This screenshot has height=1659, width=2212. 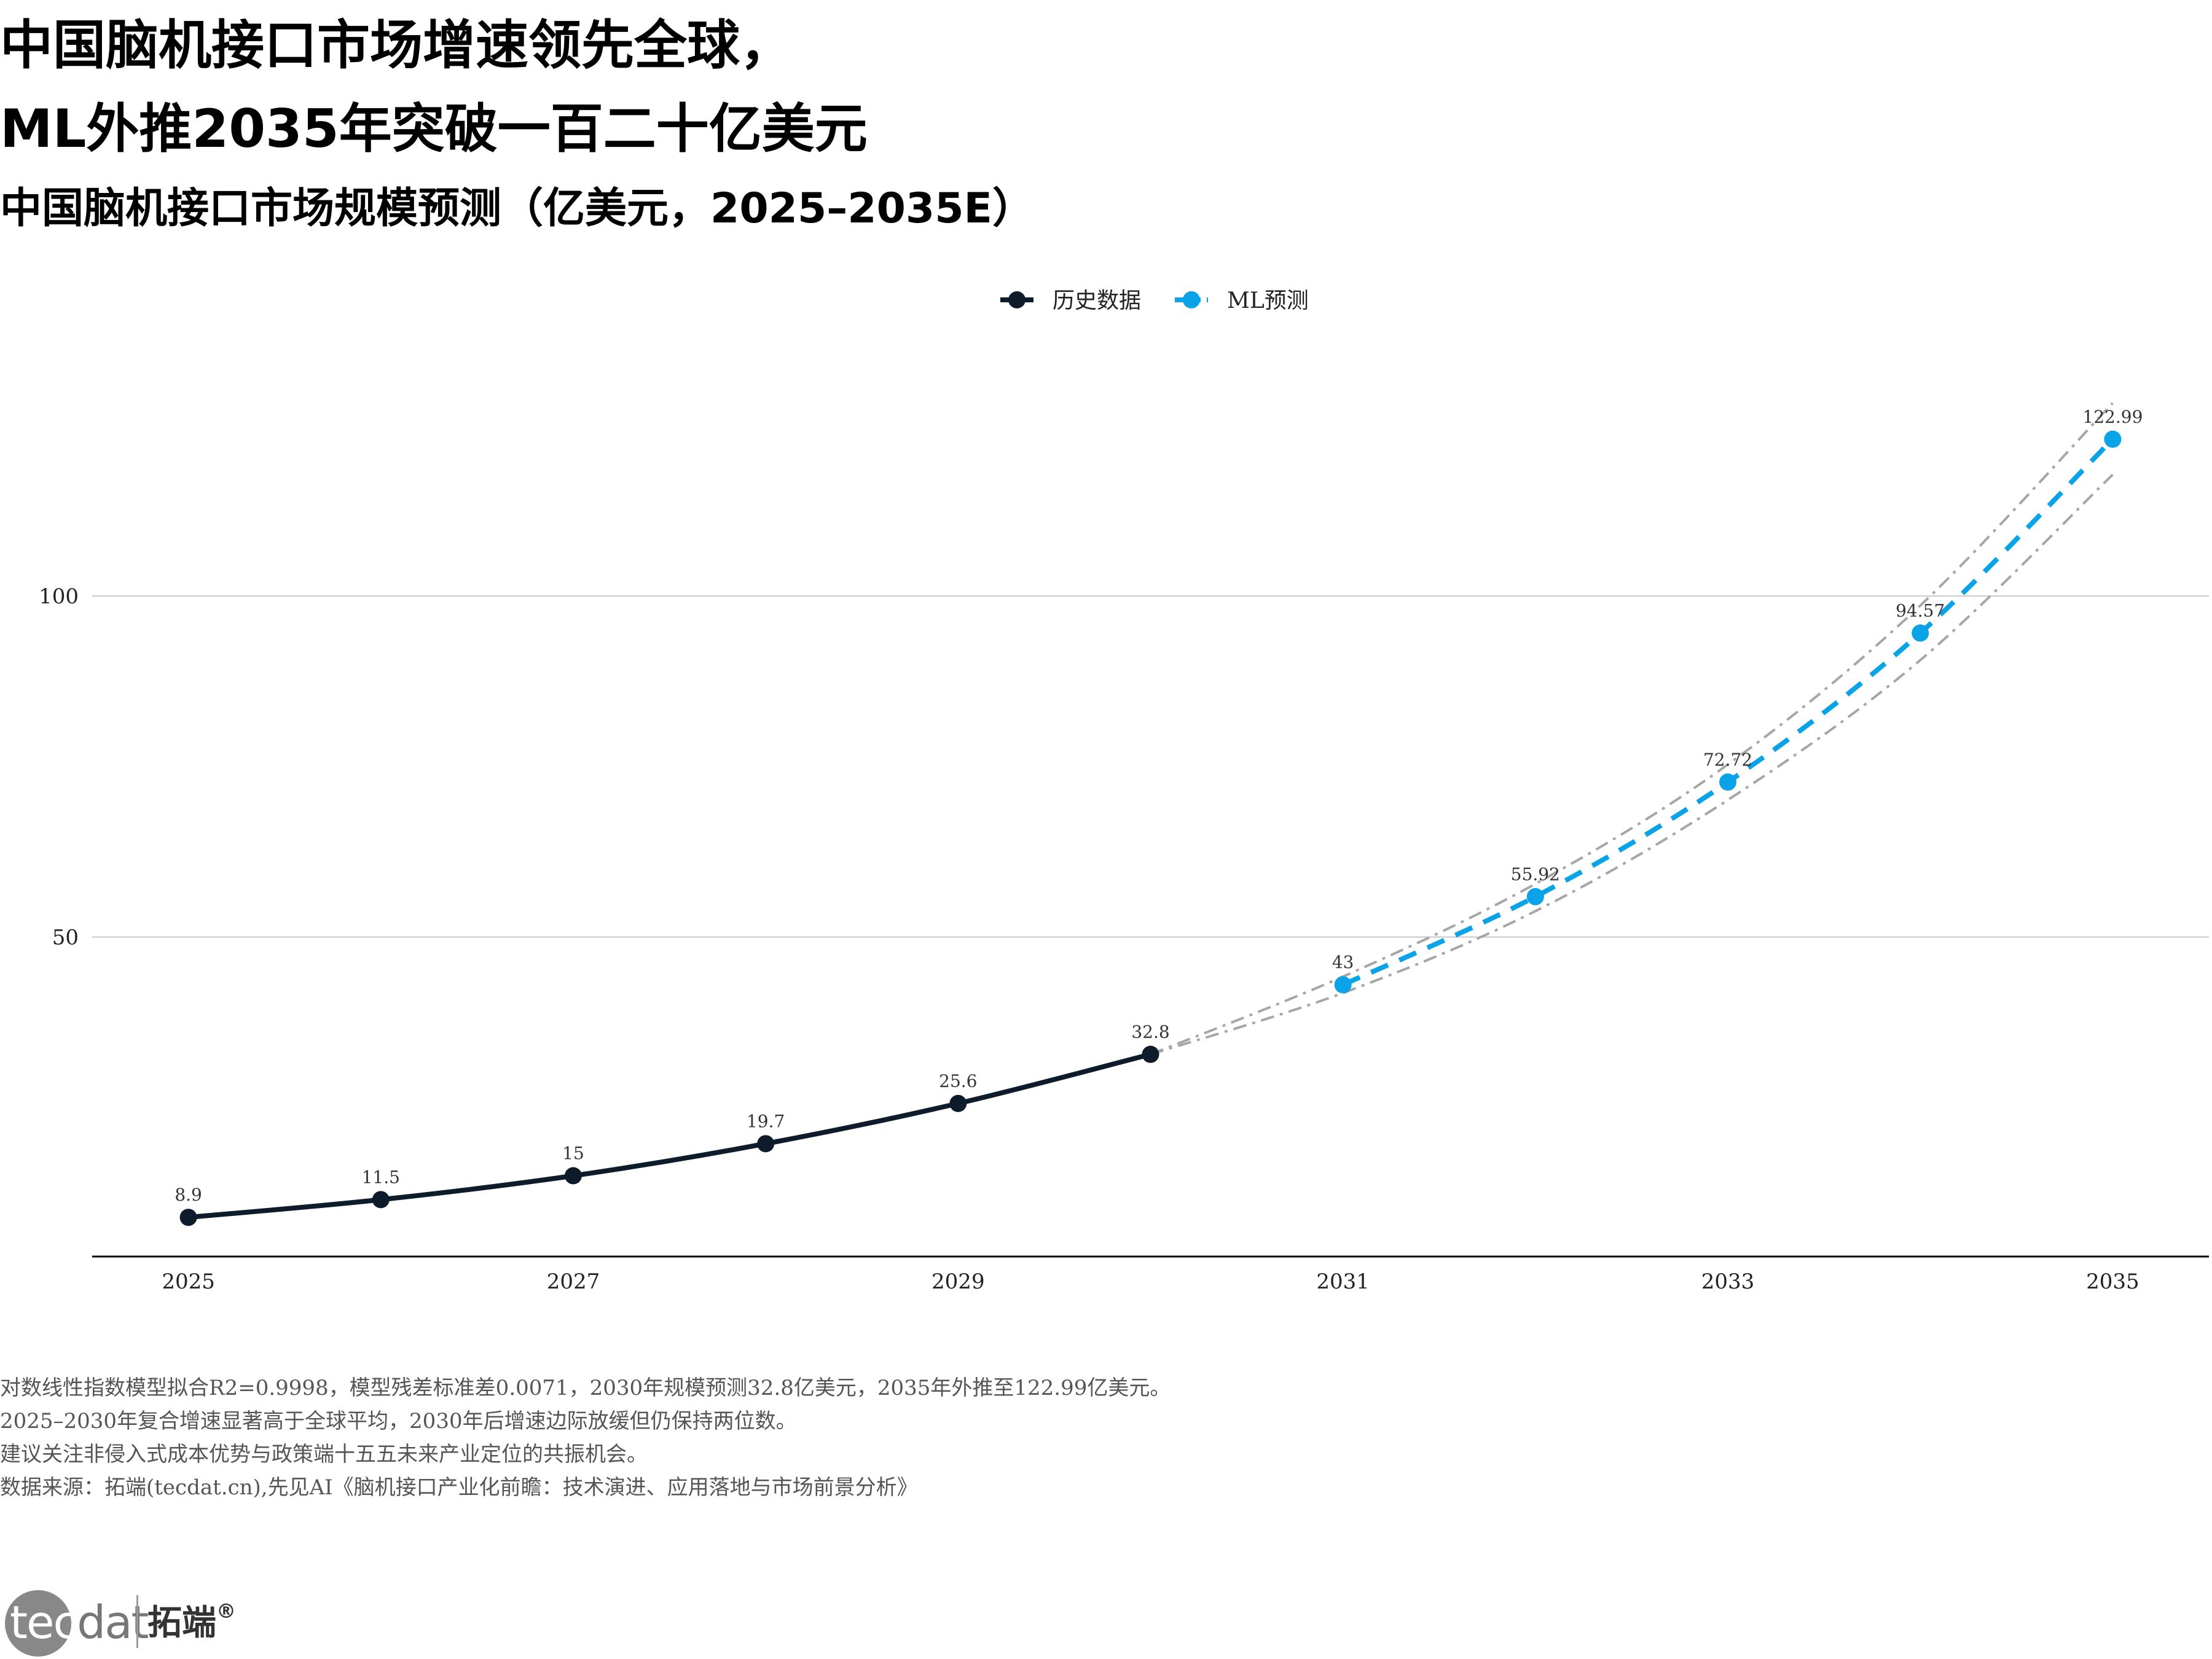 What do you see at coordinates (38, 1623) in the screenshot?
I see `logo-circle-mark` at bounding box center [38, 1623].